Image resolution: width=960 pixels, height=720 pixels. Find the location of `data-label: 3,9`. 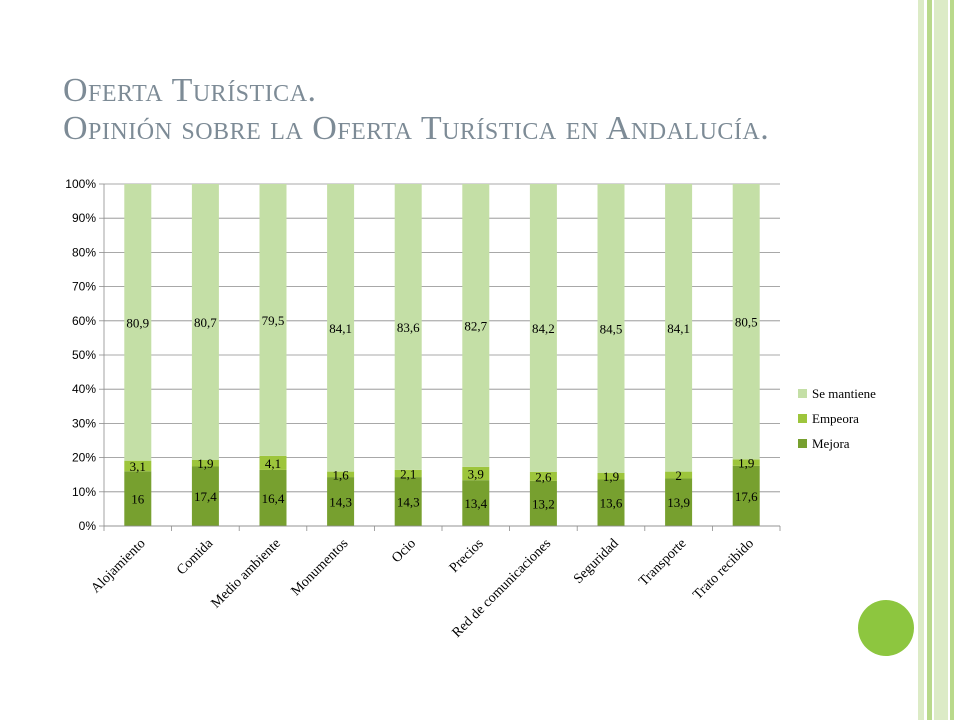

data-label: 3,9 is located at coordinates (476, 474).